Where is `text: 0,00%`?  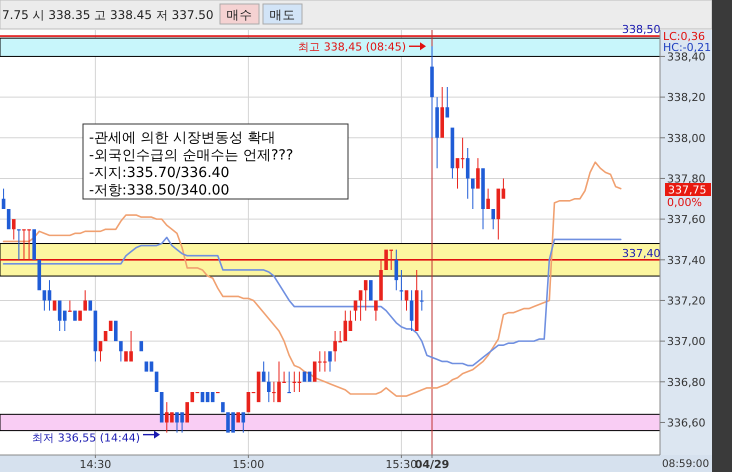
text: 0,00% is located at coordinates (684, 202).